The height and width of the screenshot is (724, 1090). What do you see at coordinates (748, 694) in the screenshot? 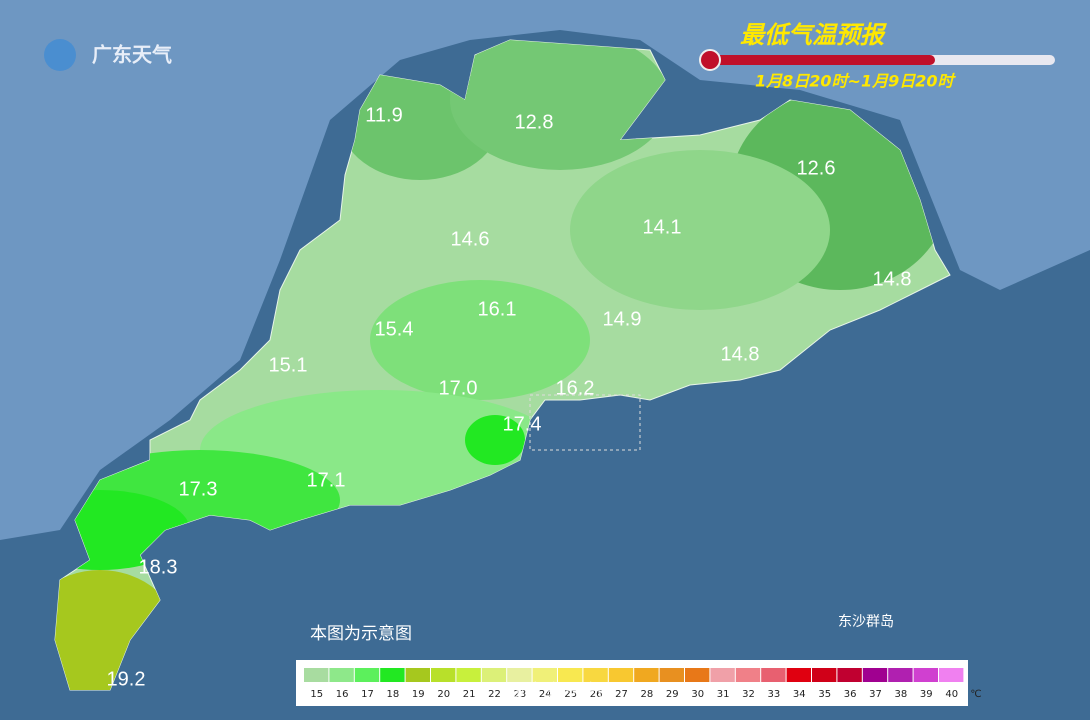
I see `legend-label: 32` at bounding box center [748, 694].